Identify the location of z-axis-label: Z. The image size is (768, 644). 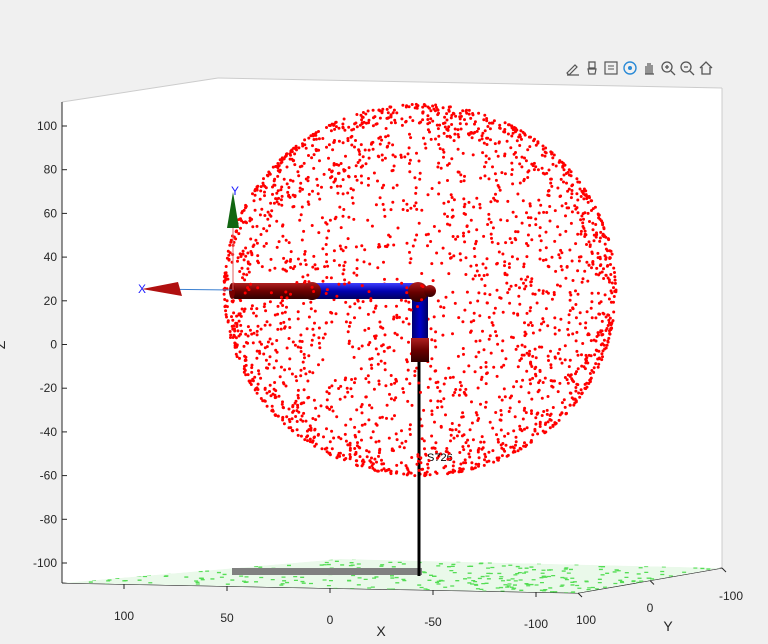
(4, 344).